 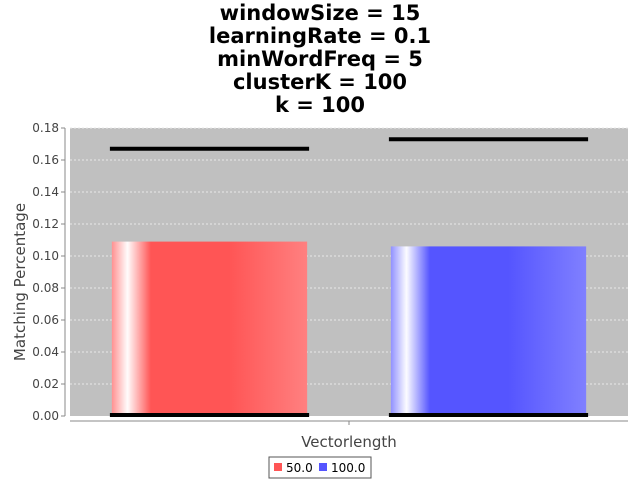 What do you see at coordinates (209, 328) in the screenshot?
I see `bar-50.0` at bounding box center [209, 328].